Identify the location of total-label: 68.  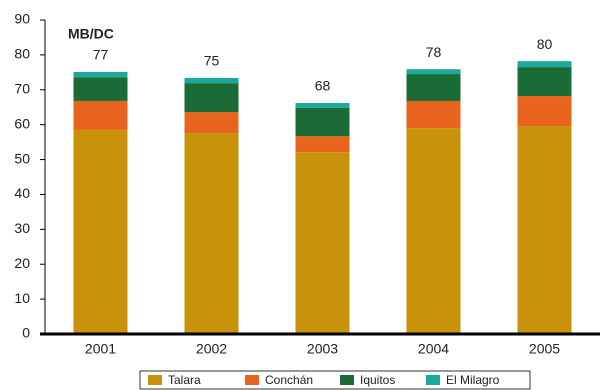
(323, 86).